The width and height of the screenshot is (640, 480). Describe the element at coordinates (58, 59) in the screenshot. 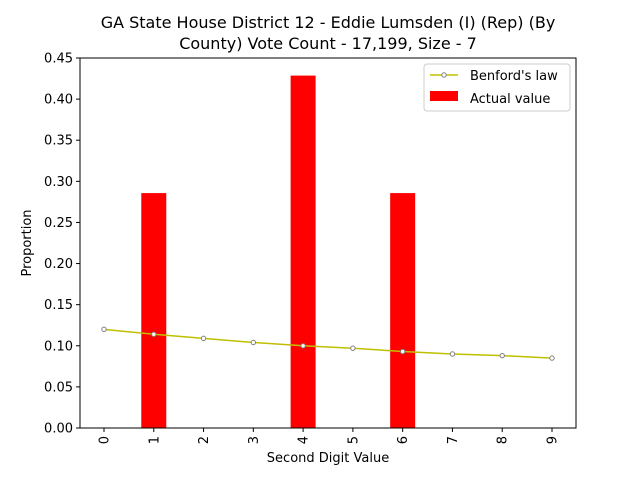

I see `y-tick-label-9: 0.45` at that location.